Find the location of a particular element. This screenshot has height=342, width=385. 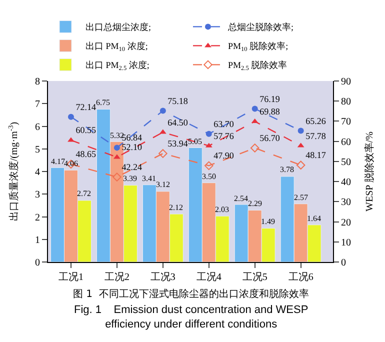

data-label: 63.70 is located at coordinates (224, 123).